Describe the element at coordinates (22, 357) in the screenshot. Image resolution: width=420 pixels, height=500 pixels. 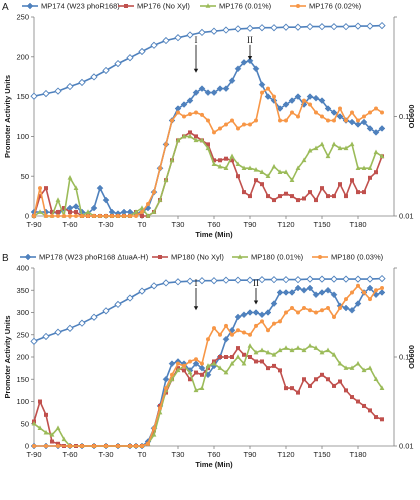
I see `y-tick-label: 200` at that location.